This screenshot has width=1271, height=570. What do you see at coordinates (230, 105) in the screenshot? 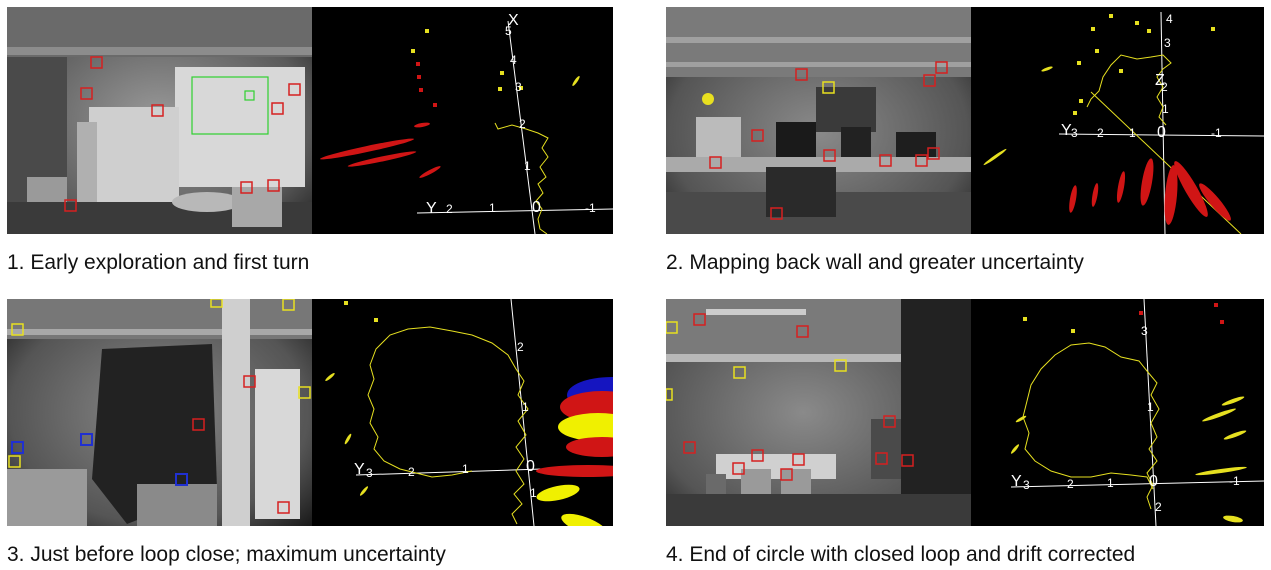
I see `search-region` at bounding box center [230, 105].